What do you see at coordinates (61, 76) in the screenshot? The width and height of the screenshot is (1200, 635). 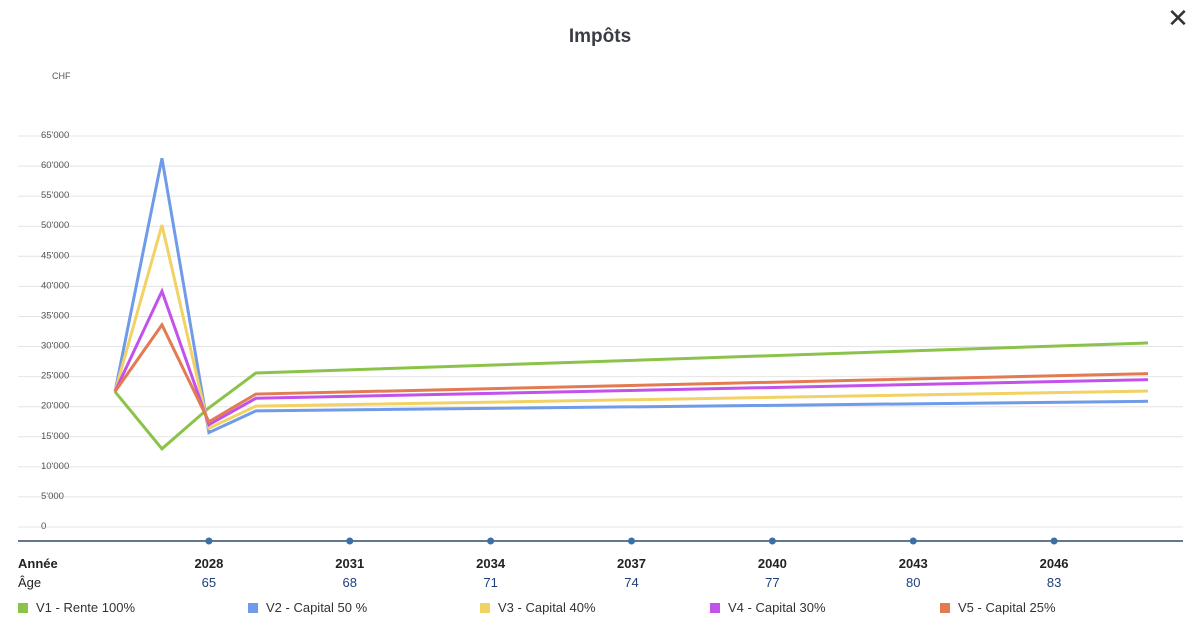 I see `y-axis-unit-label: CHF` at bounding box center [61, 76].